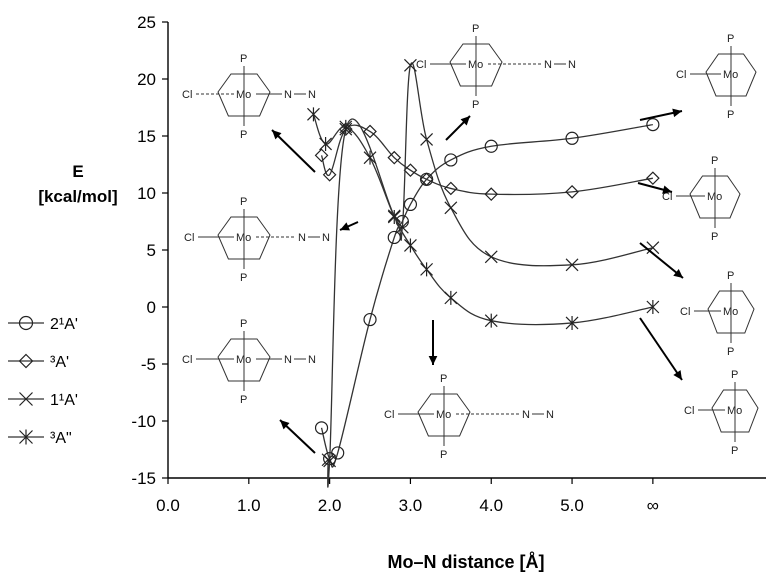 This screenshot has width=766, height=577. I want to click on structure-s1: P Cl Mo N N P, so click(249, 97).